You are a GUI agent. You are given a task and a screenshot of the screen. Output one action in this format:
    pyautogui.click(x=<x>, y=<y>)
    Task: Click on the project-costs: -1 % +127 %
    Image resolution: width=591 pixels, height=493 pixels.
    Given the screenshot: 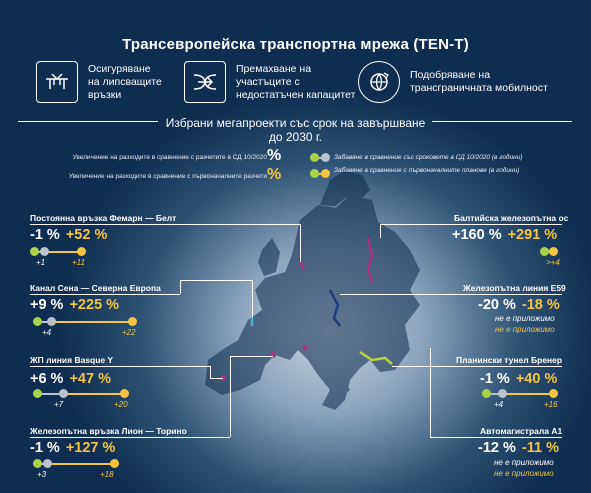 What is the action you would take?
    pyautogui.click(x=72, y=448)
    